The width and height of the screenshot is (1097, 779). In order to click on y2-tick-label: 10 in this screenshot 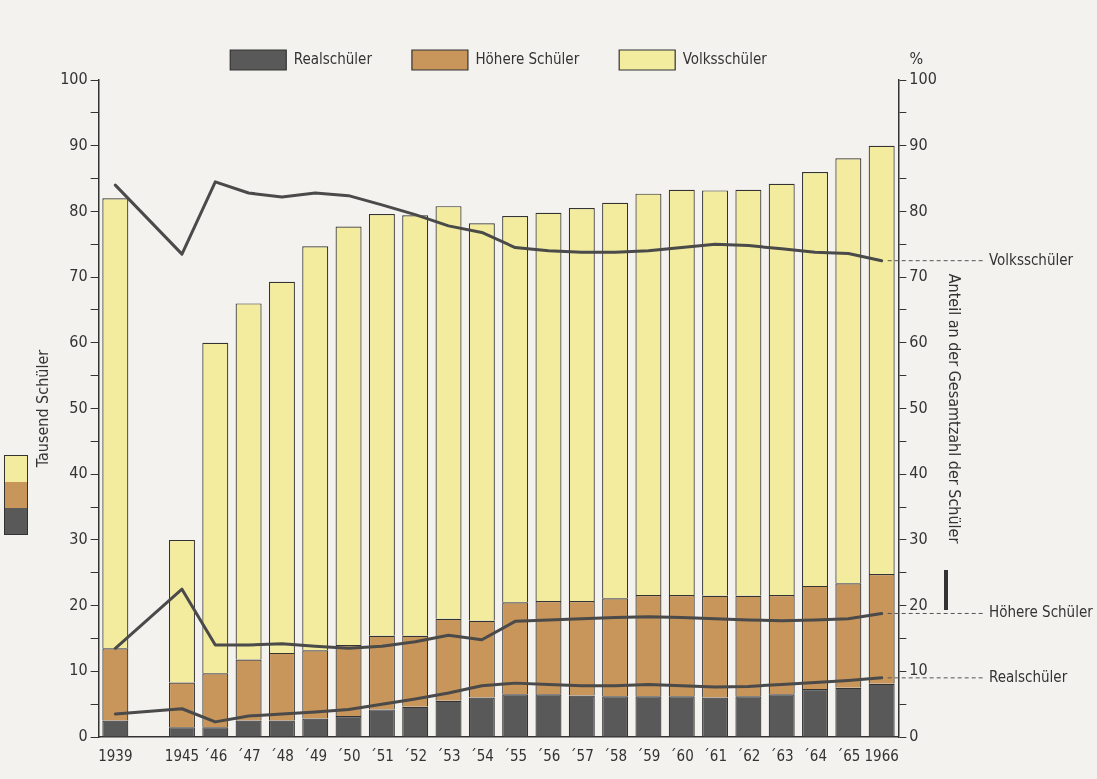, I will do `click(918, 670)`.